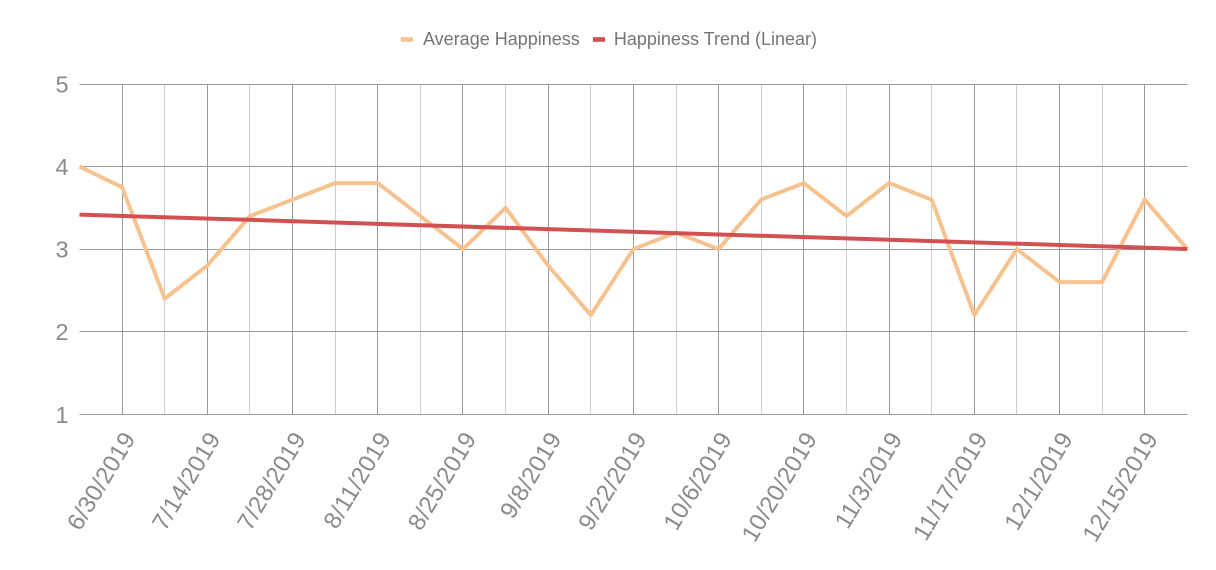  Describe the element at coordinates (101, 481) in the screenshot. I see `svg-text: 6/30/2019` at that location.